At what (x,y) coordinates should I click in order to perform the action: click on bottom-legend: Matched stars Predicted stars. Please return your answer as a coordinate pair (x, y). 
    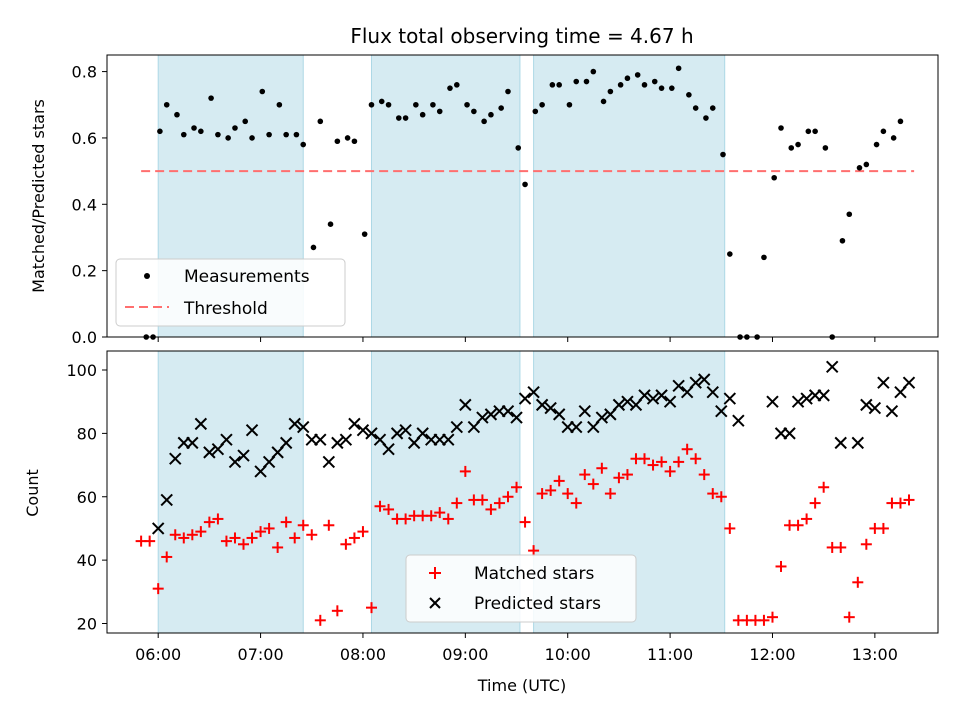
    Looking at the image, I should click on (521, 588).